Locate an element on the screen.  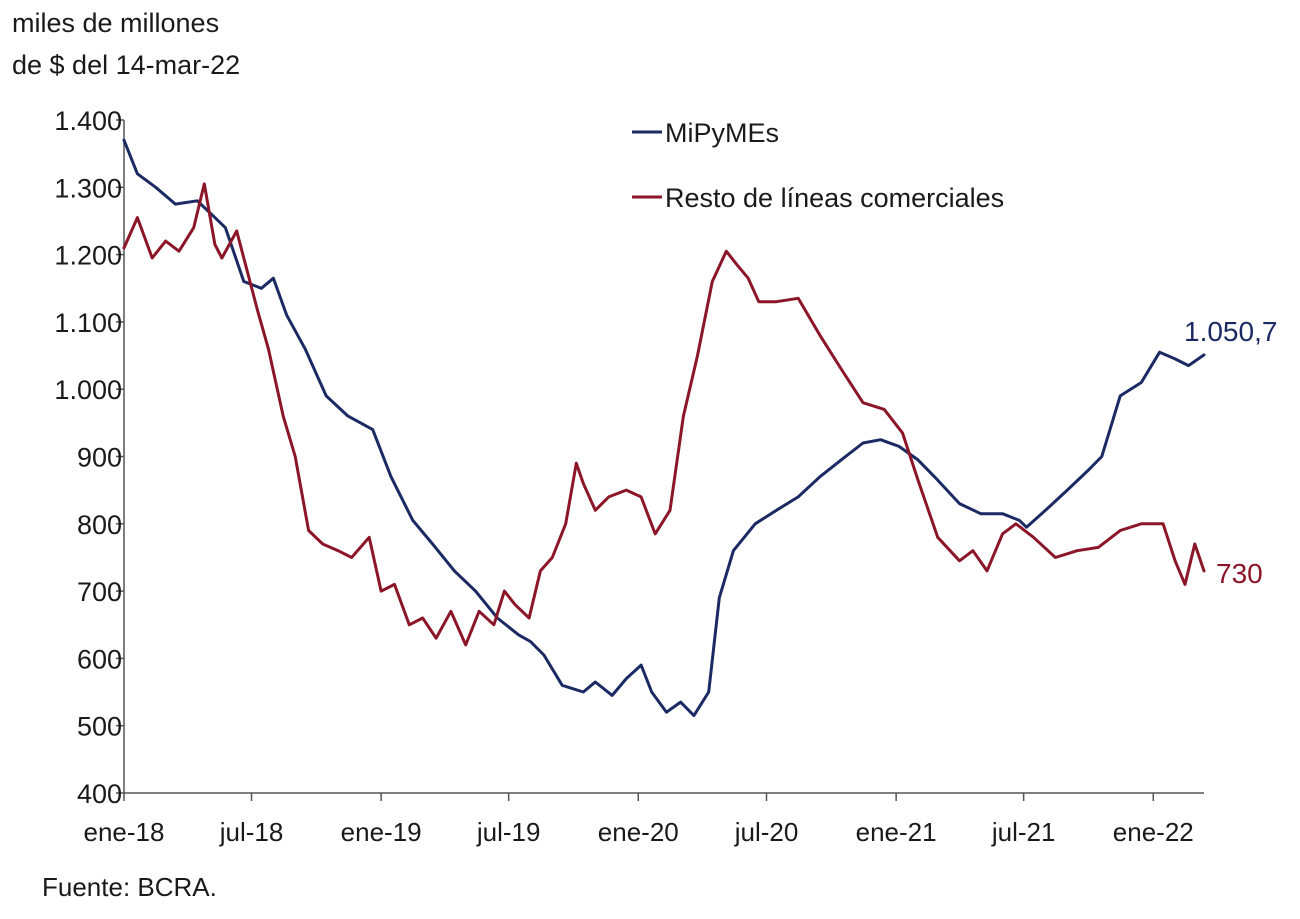
y-tick-label: 400 is located at coordinates (99, 794).